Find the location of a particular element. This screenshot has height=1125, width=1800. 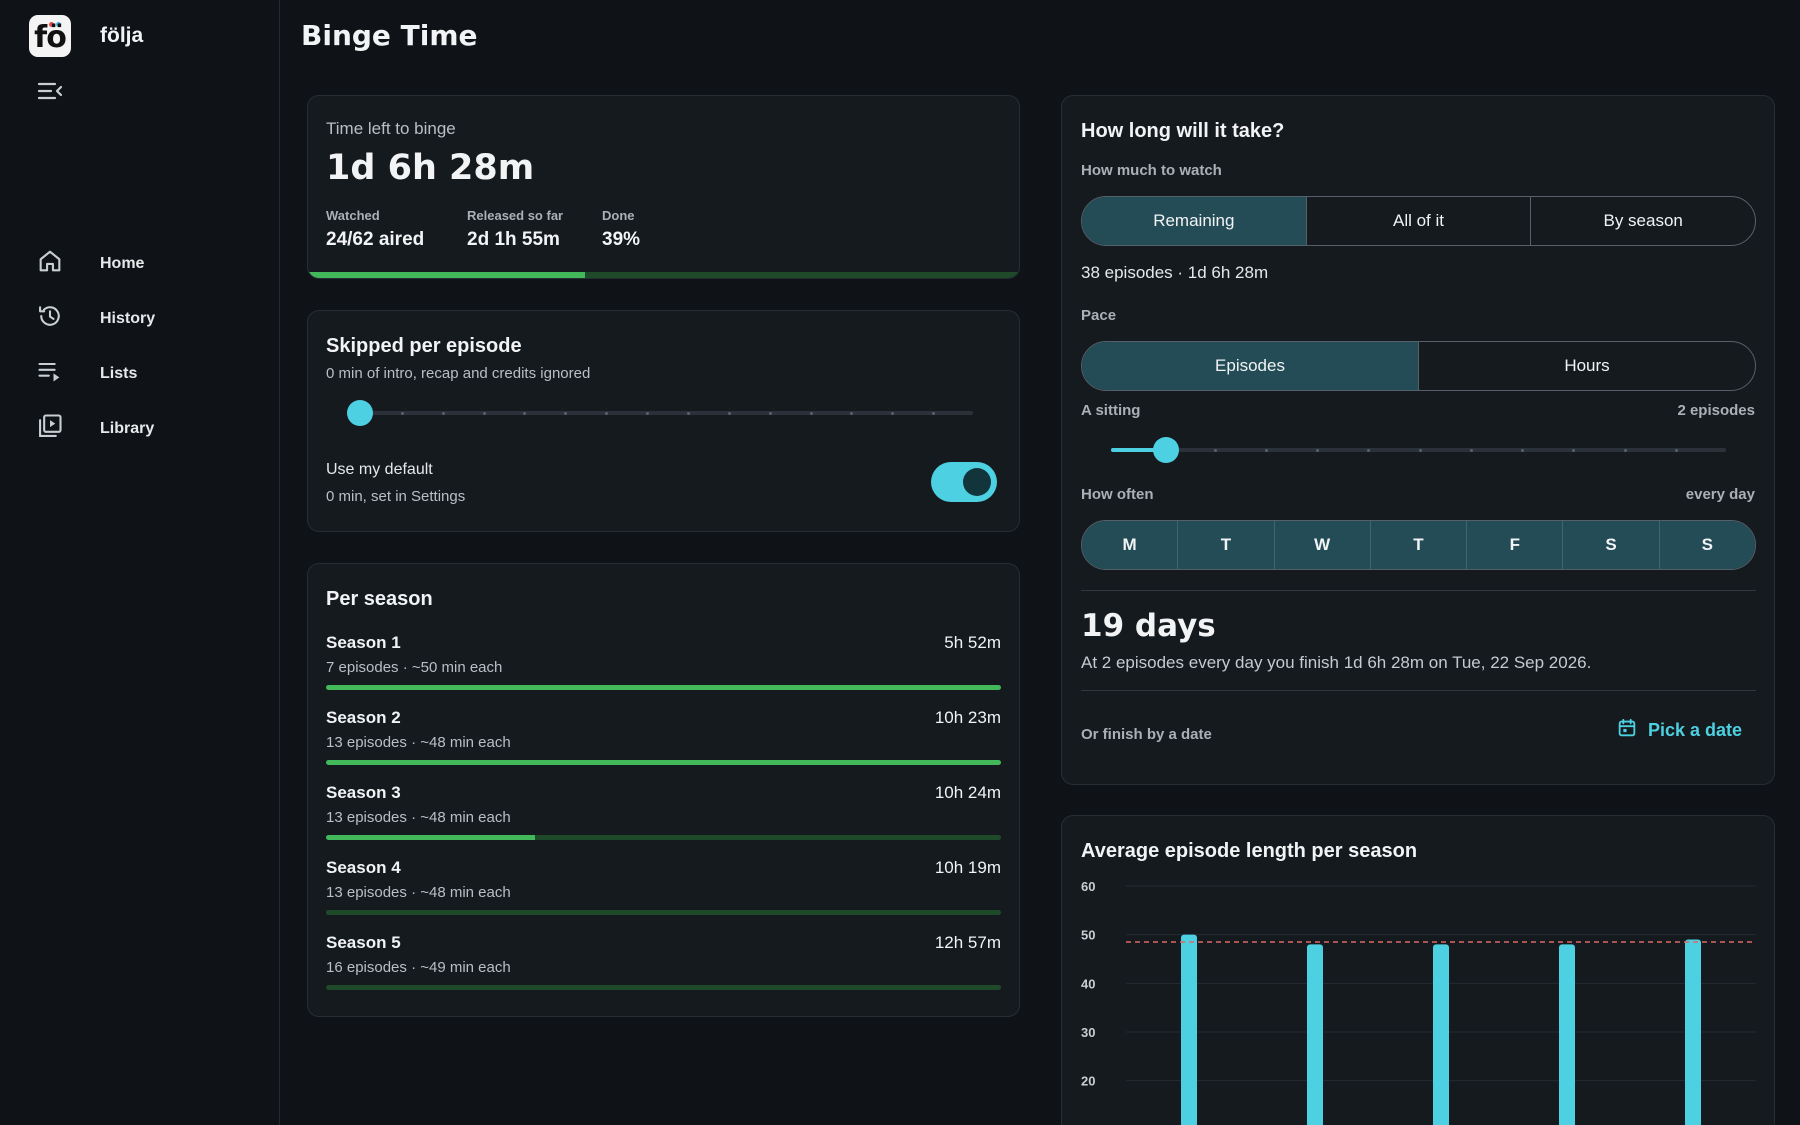

season-name: Season 2 is located at coordinates (363, 717).